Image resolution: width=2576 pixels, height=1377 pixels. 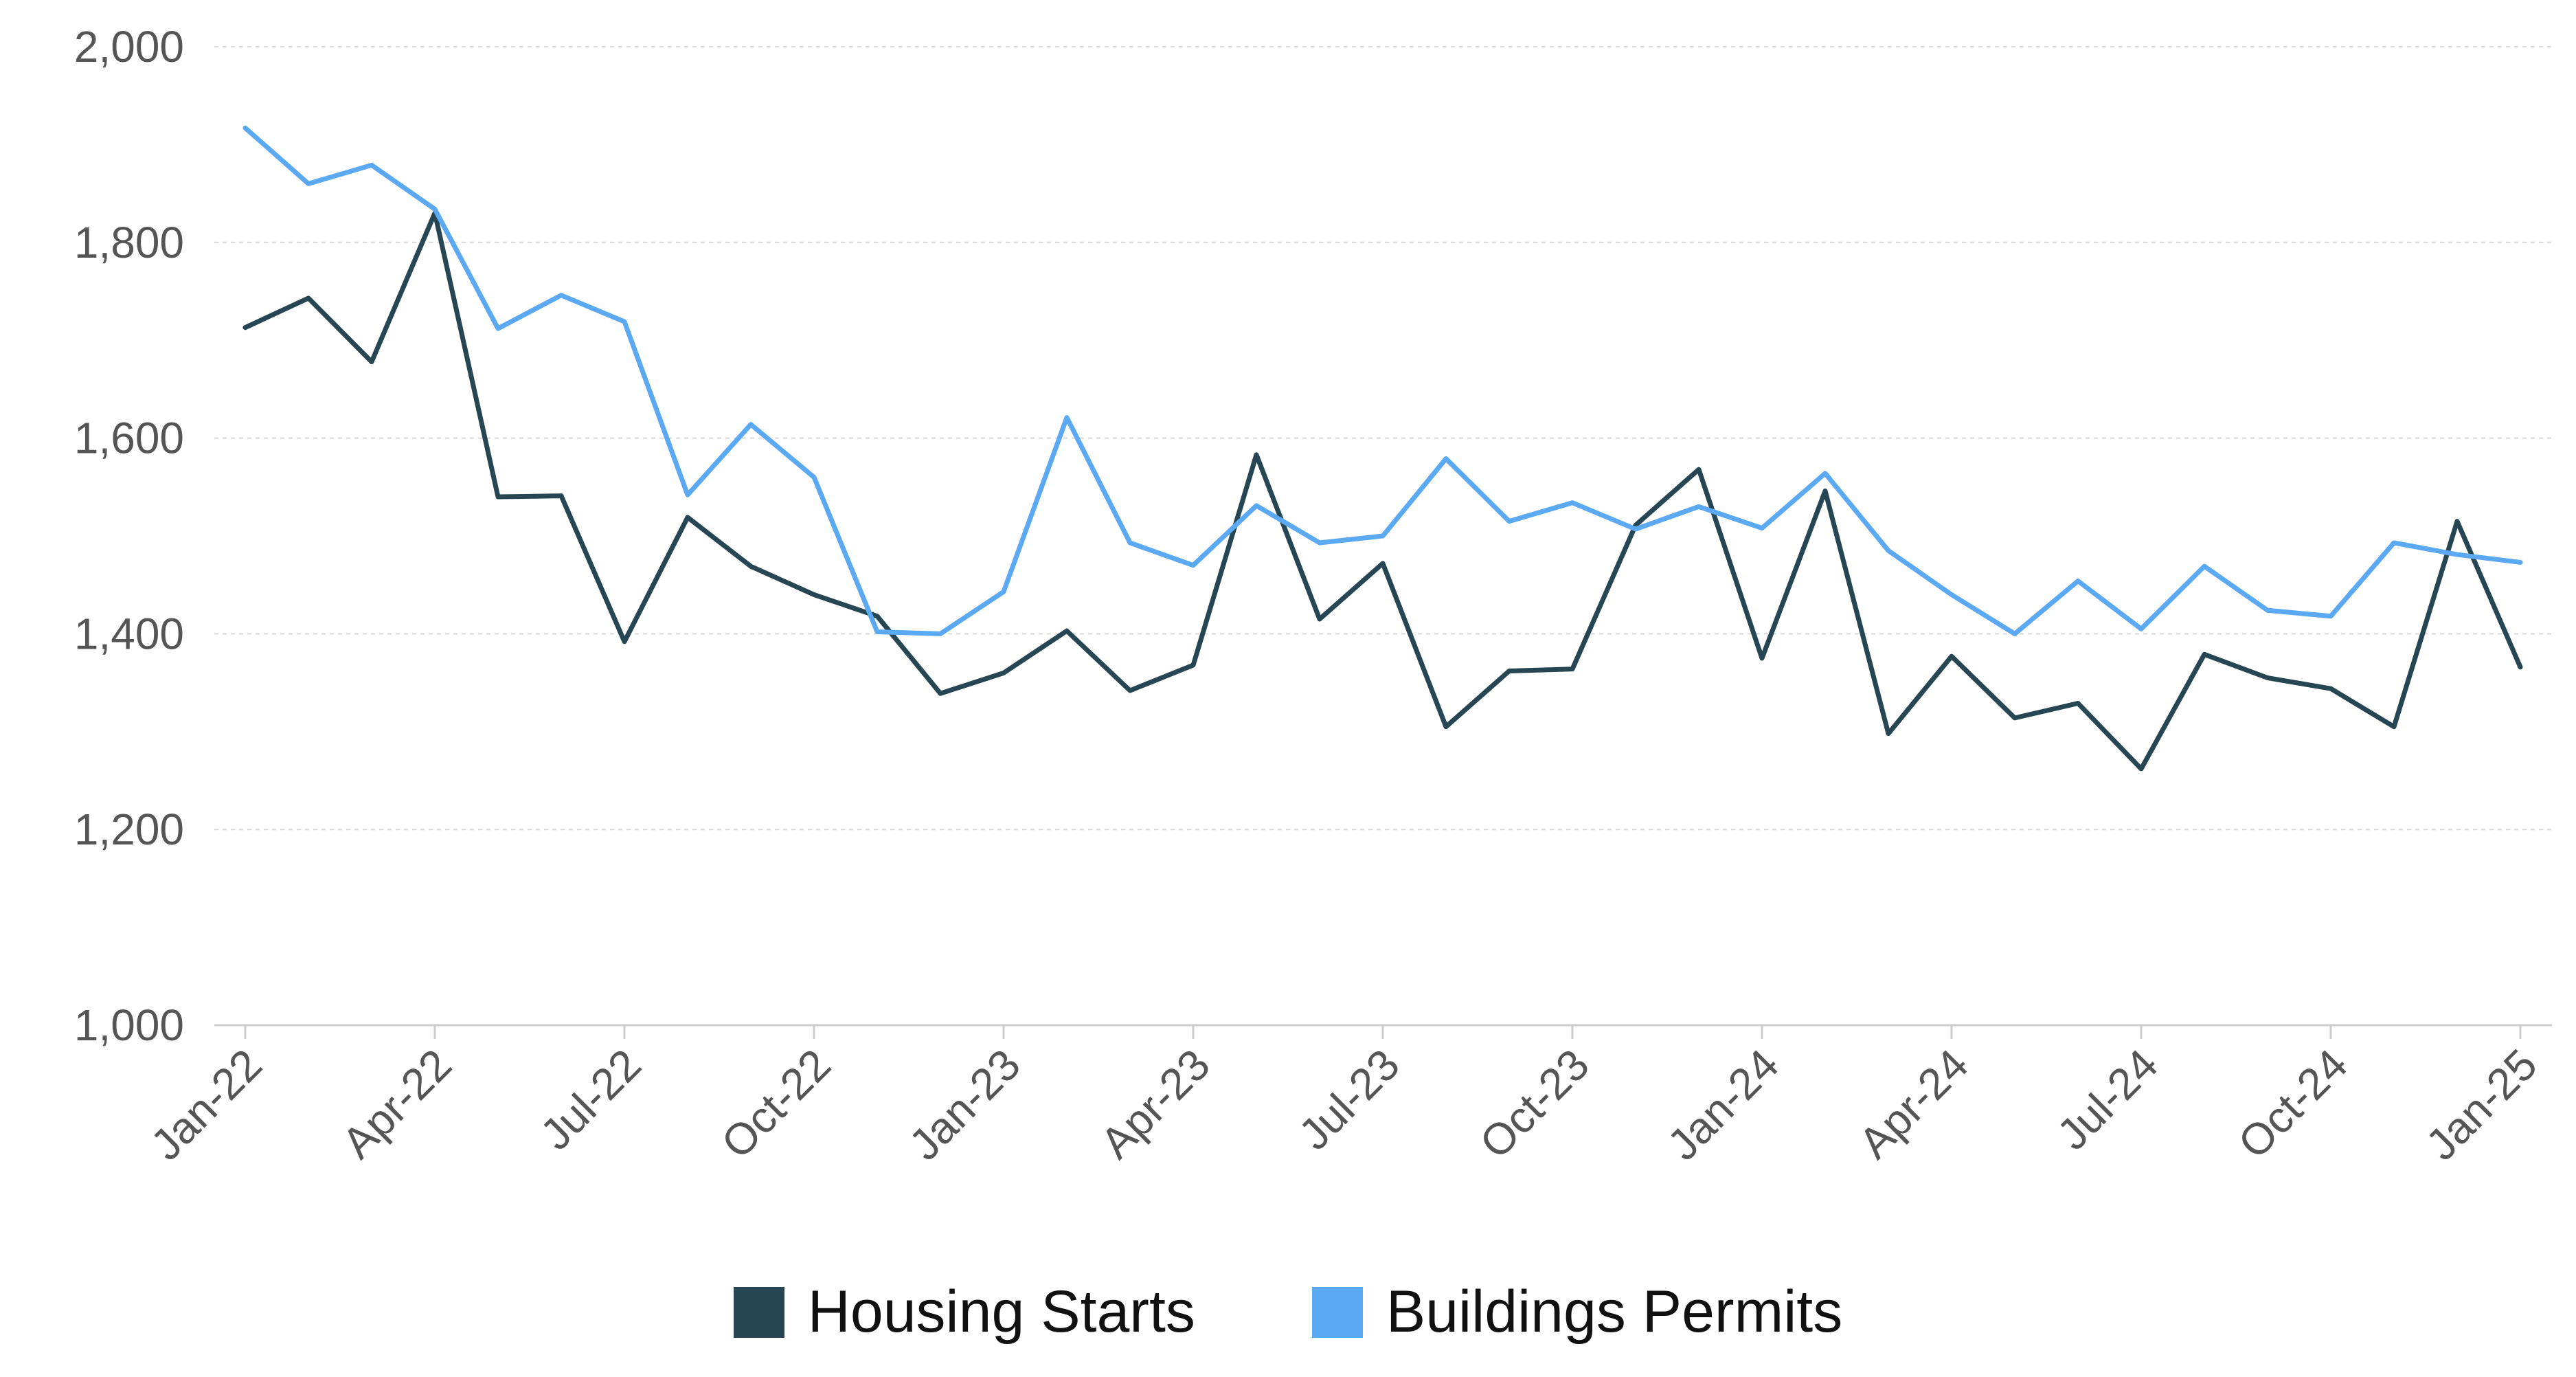 What do you see at coordinates (129, 46) in the screenshot?
I see `y-tick-label: 2,000` at bounding box center [129, 46].